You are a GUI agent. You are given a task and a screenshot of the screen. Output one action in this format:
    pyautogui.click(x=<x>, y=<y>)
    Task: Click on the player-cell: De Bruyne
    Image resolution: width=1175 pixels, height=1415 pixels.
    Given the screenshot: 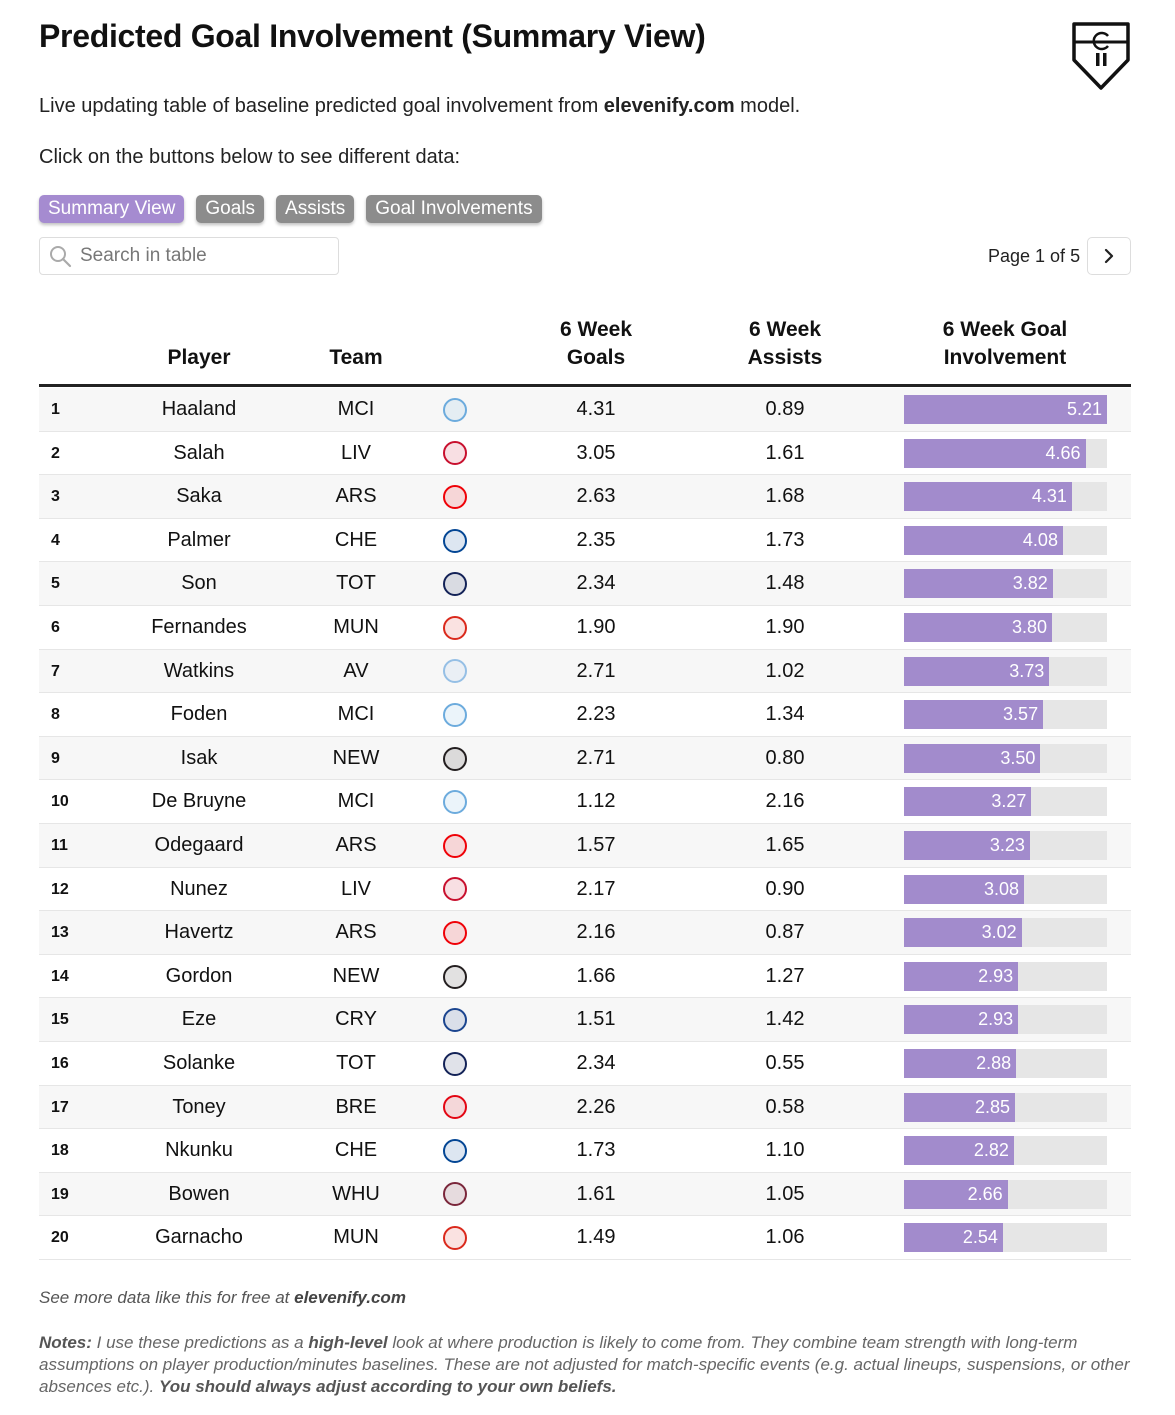 What is the action you would take?
    pyautogui.click(x=199, y=801)
    